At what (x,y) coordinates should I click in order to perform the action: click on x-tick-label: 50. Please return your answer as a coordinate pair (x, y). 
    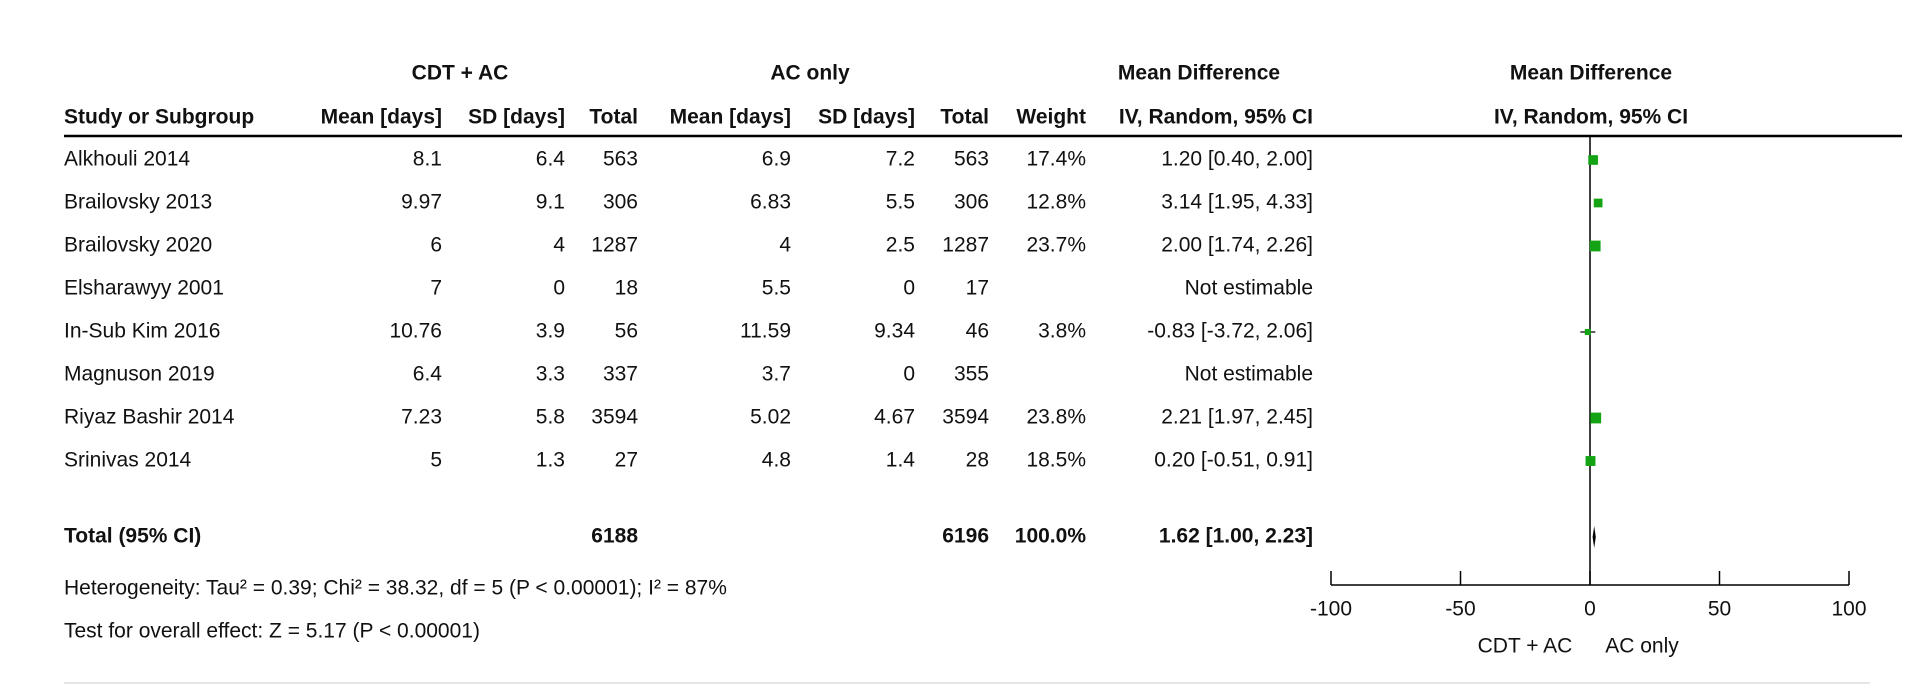
    Looking at the image, I should click on (1719, 609).